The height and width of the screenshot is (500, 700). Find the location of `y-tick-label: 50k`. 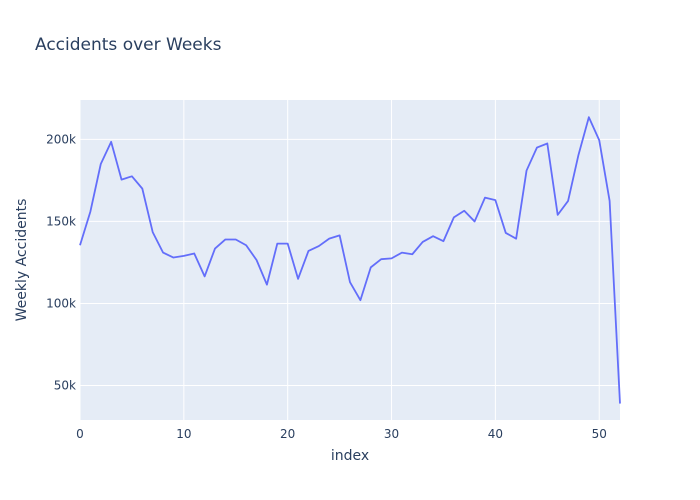

y-tick-label: 50k is located at coordinates (65, 386).